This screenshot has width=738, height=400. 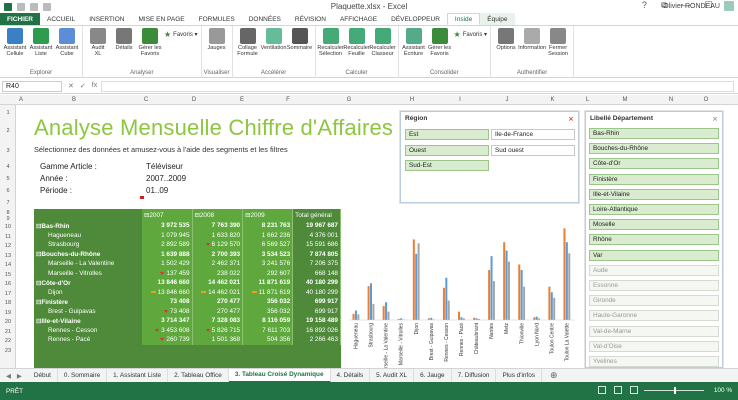 What do you see at coordinates (107, 19) in the screenshot?
I see `tab-insertion: INSERTION` at bounding box center [107, 19].